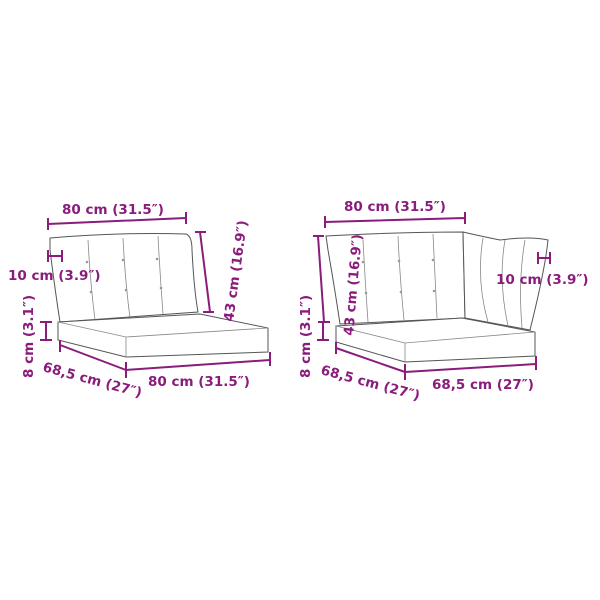 The image size is (600, 600). I want to click on left-back-height-label: 43 cm (16.9″), so click(236, 270).